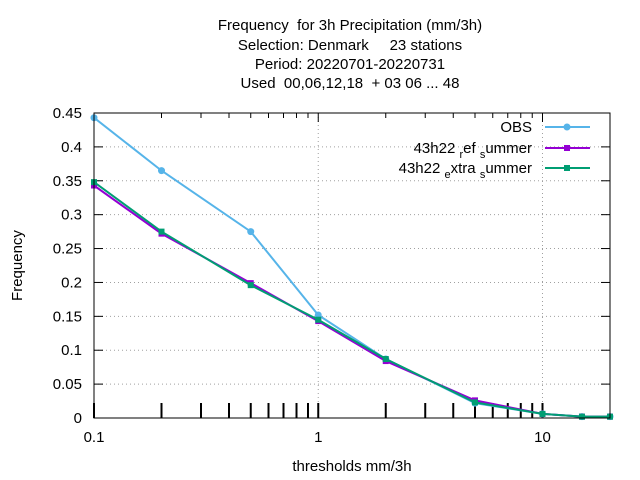 The height and width of the screenshot is (480, 640). What do you see at coordinates (67, 181) in the screenshot?
I see `y-tick-label: 0.35` at bounding box center [67, 181].